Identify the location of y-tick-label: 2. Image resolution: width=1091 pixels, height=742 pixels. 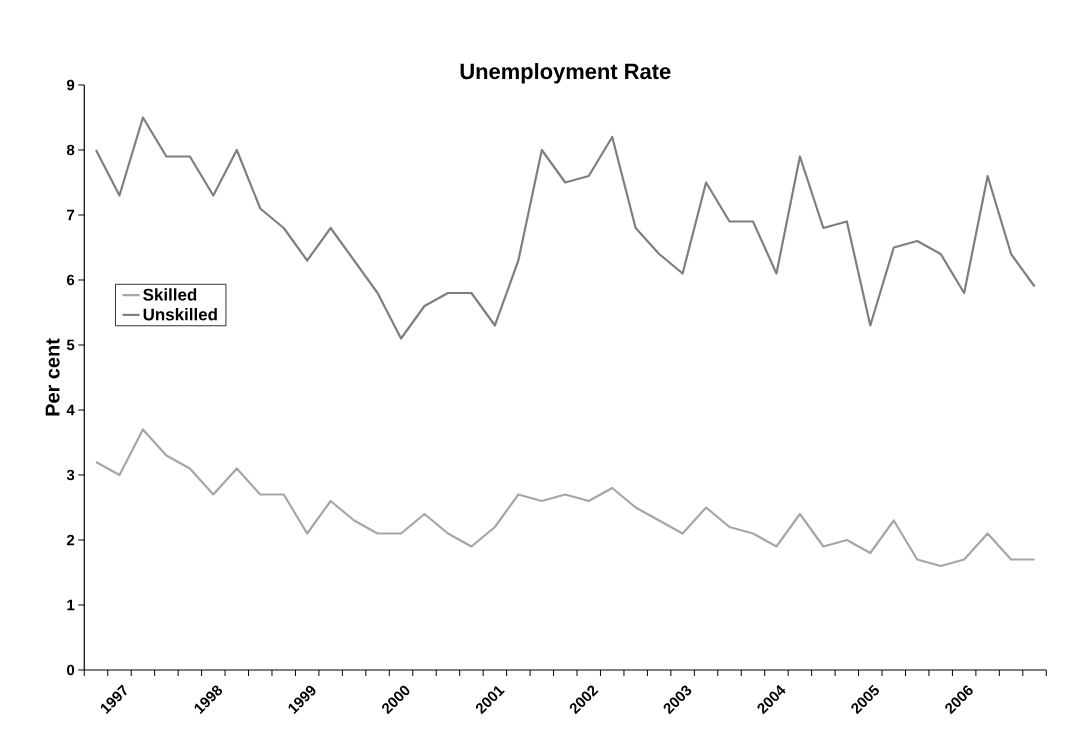
(70, 540).